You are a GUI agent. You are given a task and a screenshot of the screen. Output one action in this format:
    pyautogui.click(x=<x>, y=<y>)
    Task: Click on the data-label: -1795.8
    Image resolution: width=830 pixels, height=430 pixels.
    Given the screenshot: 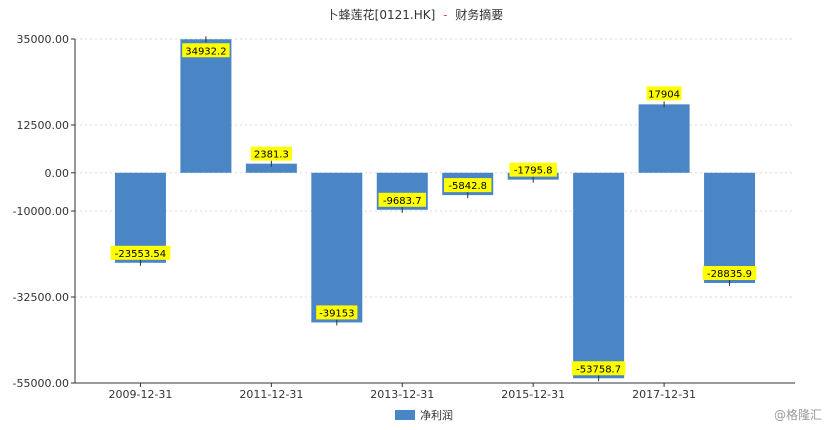 What is the action you would take?
    pyautogui.click(x=533, y=171)
    